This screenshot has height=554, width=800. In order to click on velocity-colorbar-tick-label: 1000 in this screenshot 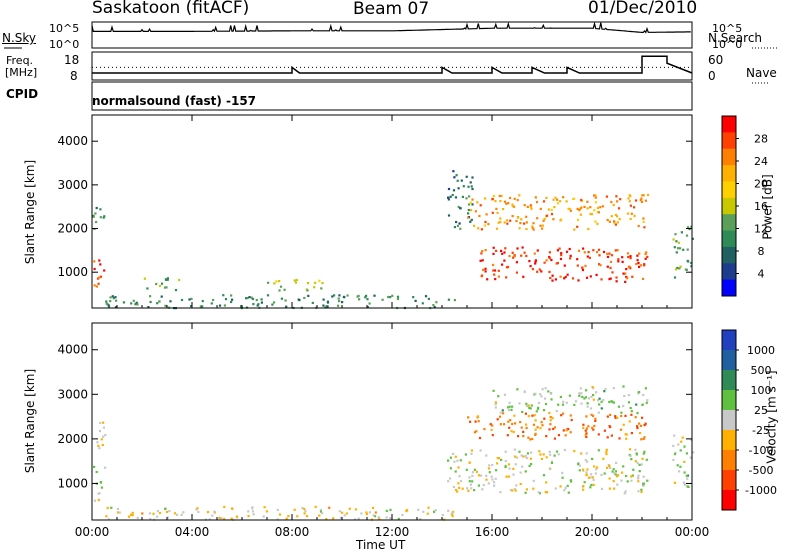, I will do `click(761, 350)`.